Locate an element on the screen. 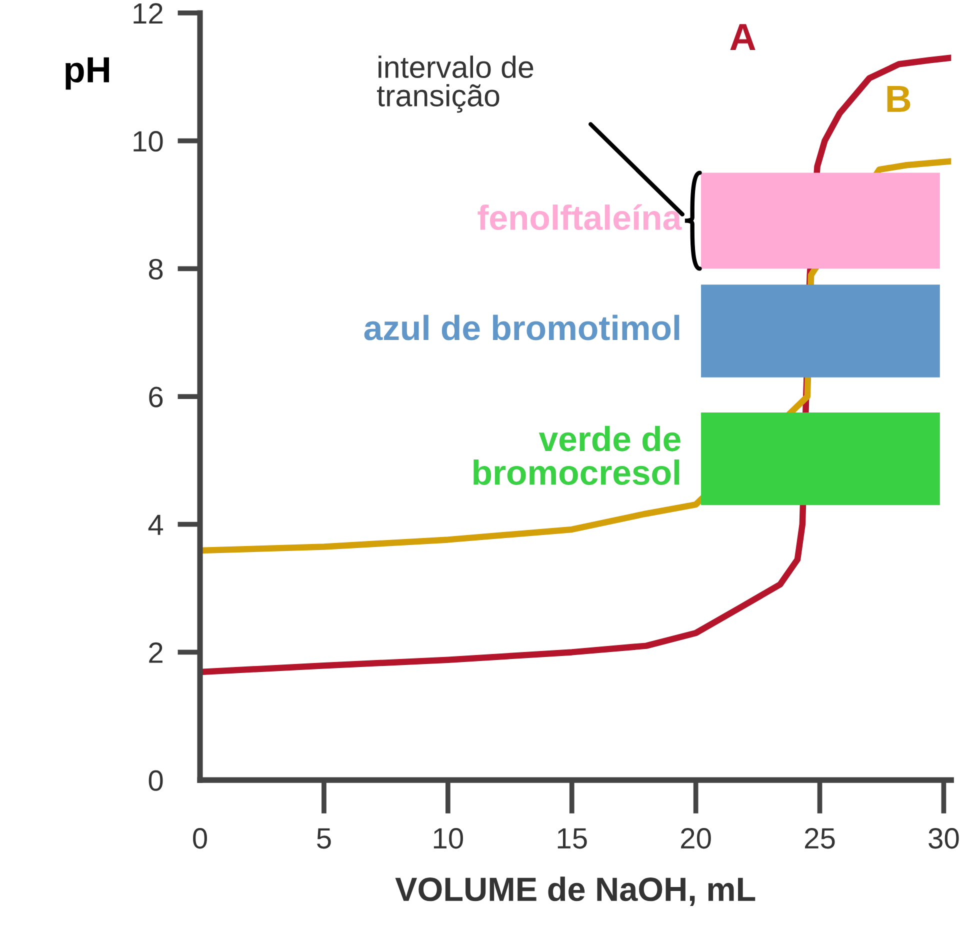  text: A is located at coordinates (743, 37).